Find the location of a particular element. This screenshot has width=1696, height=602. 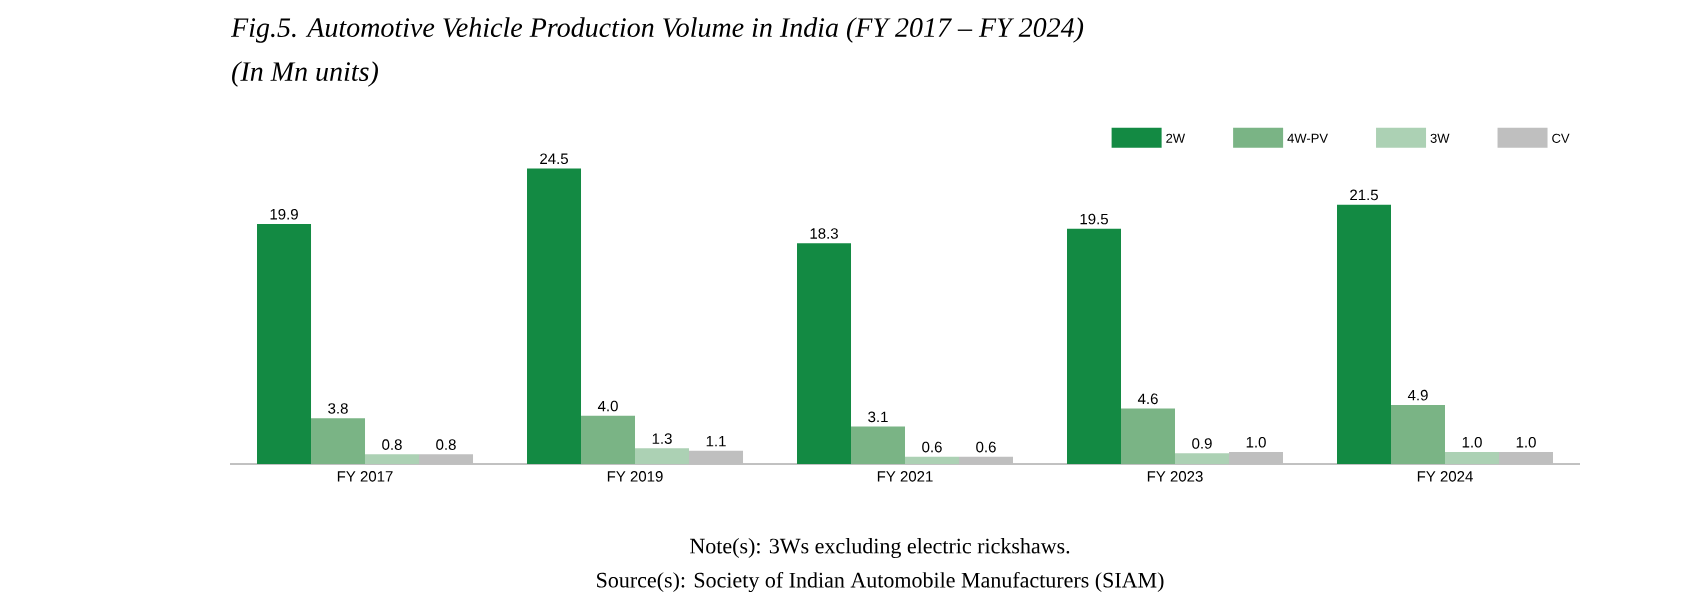

source-note: Source(s): Society of Indian Automobile Manufacturers (SIAM) is located at coordinates (880, 582).